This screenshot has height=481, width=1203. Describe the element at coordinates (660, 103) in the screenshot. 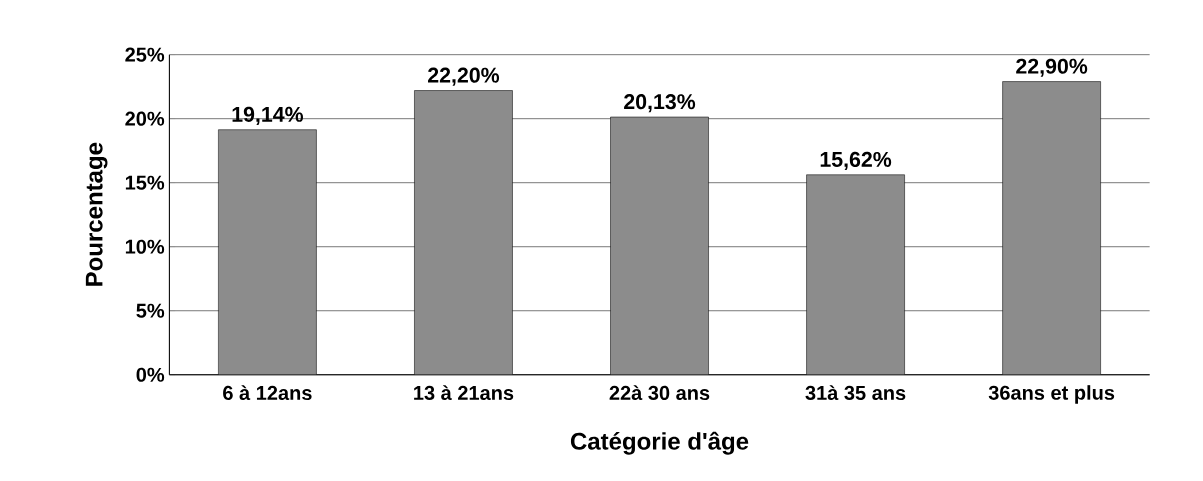

I see `data-label: 20,13%` at that location.